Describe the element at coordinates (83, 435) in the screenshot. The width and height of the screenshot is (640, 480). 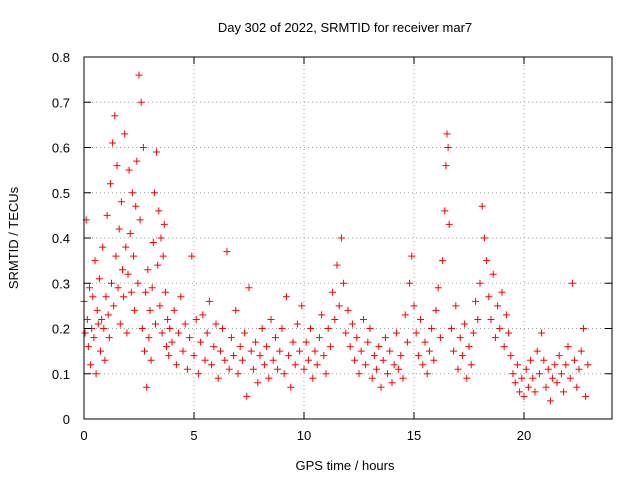
I see `x-tick-label: 0` at that location.